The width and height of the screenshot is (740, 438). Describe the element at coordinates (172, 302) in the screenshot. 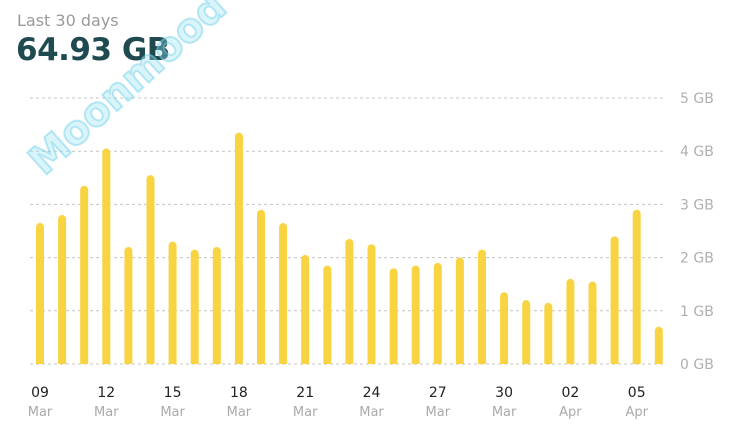

I see `bar-15-mar` at that location.